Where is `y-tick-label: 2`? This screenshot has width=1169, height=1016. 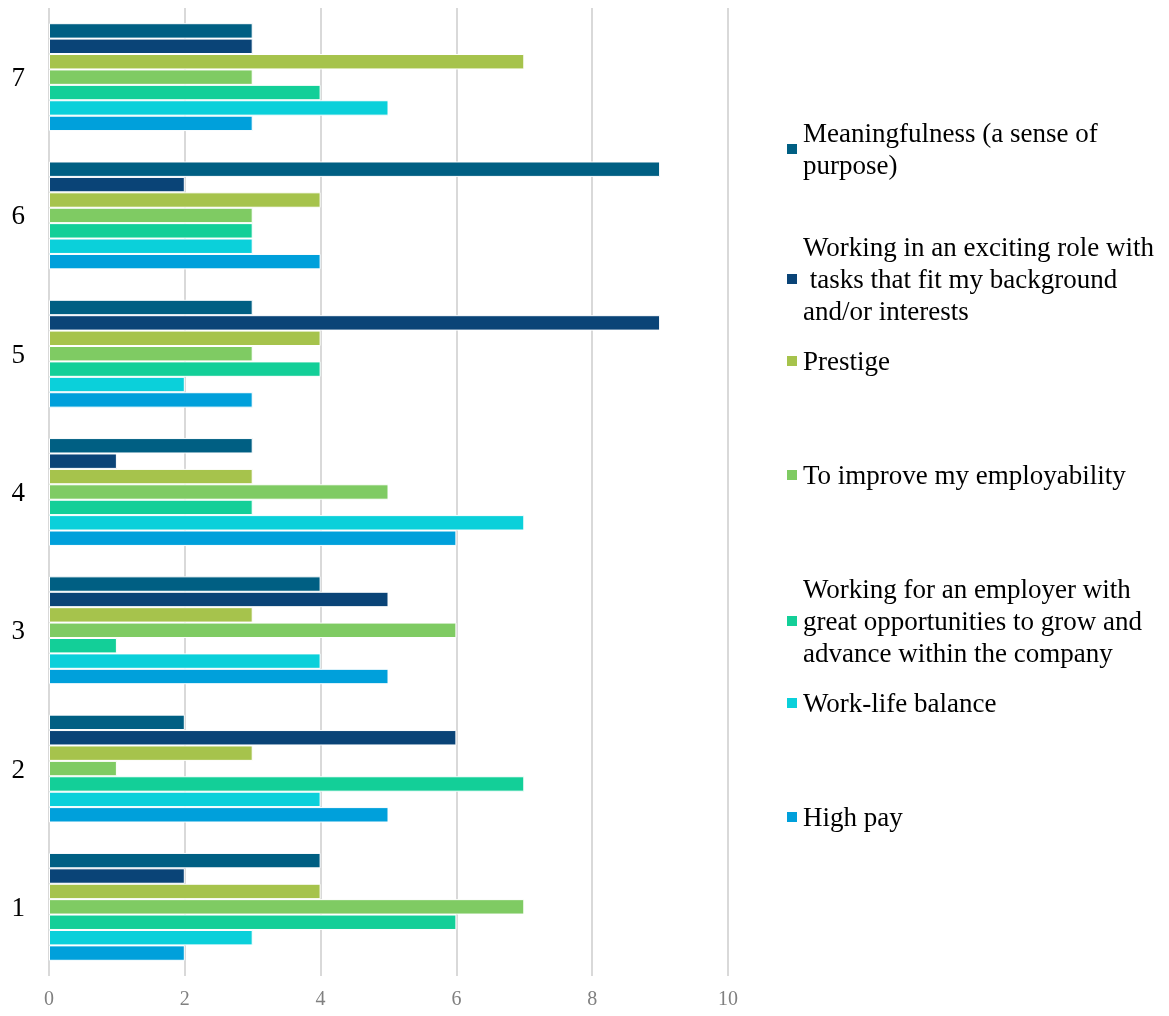
y-tick-label: 2 is located at coordinates (18, 768).